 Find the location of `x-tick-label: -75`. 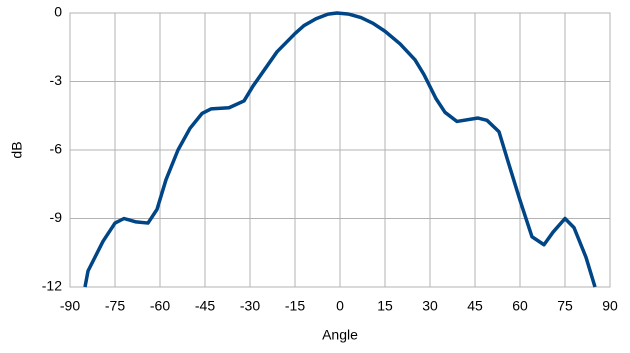

x-tick-label: -75 is located at coordinates (115, 306).